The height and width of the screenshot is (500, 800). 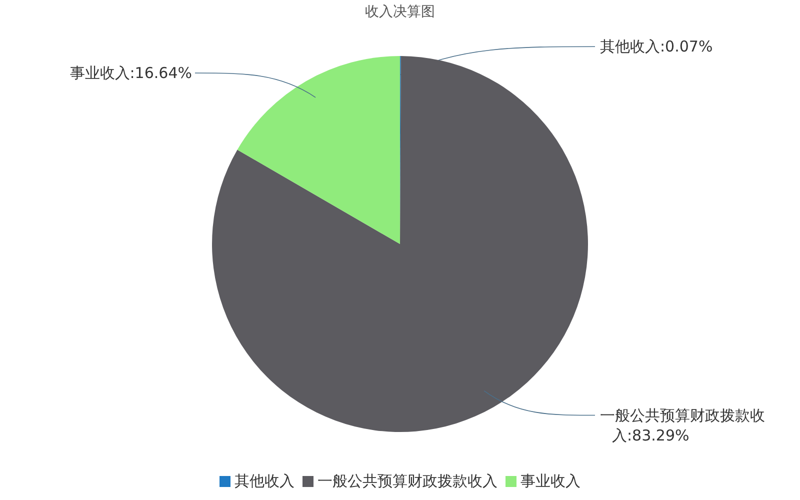 I want to click on legend-label: 事业收入, so click(x=550, y=481).